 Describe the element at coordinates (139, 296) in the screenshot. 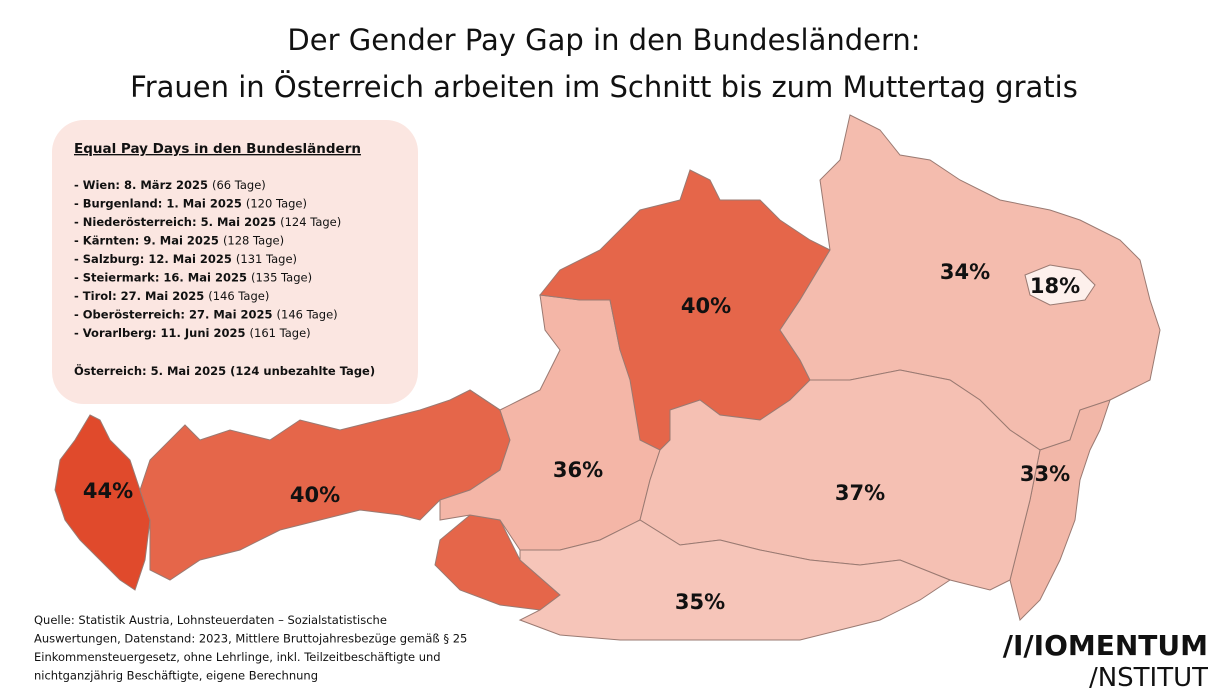

I see `legend-date: - Tirol: 27. Mai 2025` at that location.